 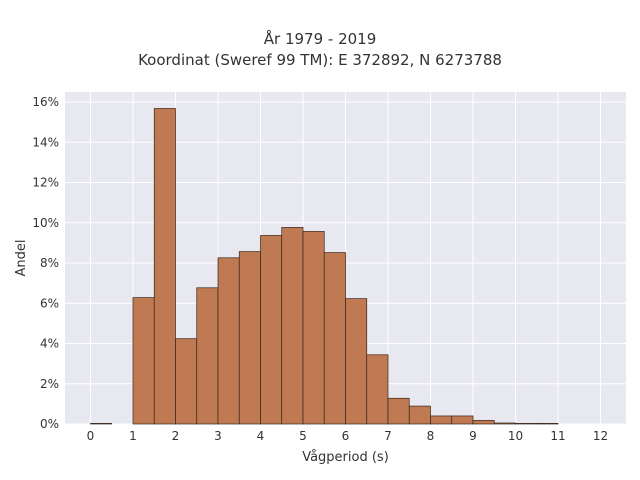 I want to click on x-tick-label: 2, so click(x=176, y=436).